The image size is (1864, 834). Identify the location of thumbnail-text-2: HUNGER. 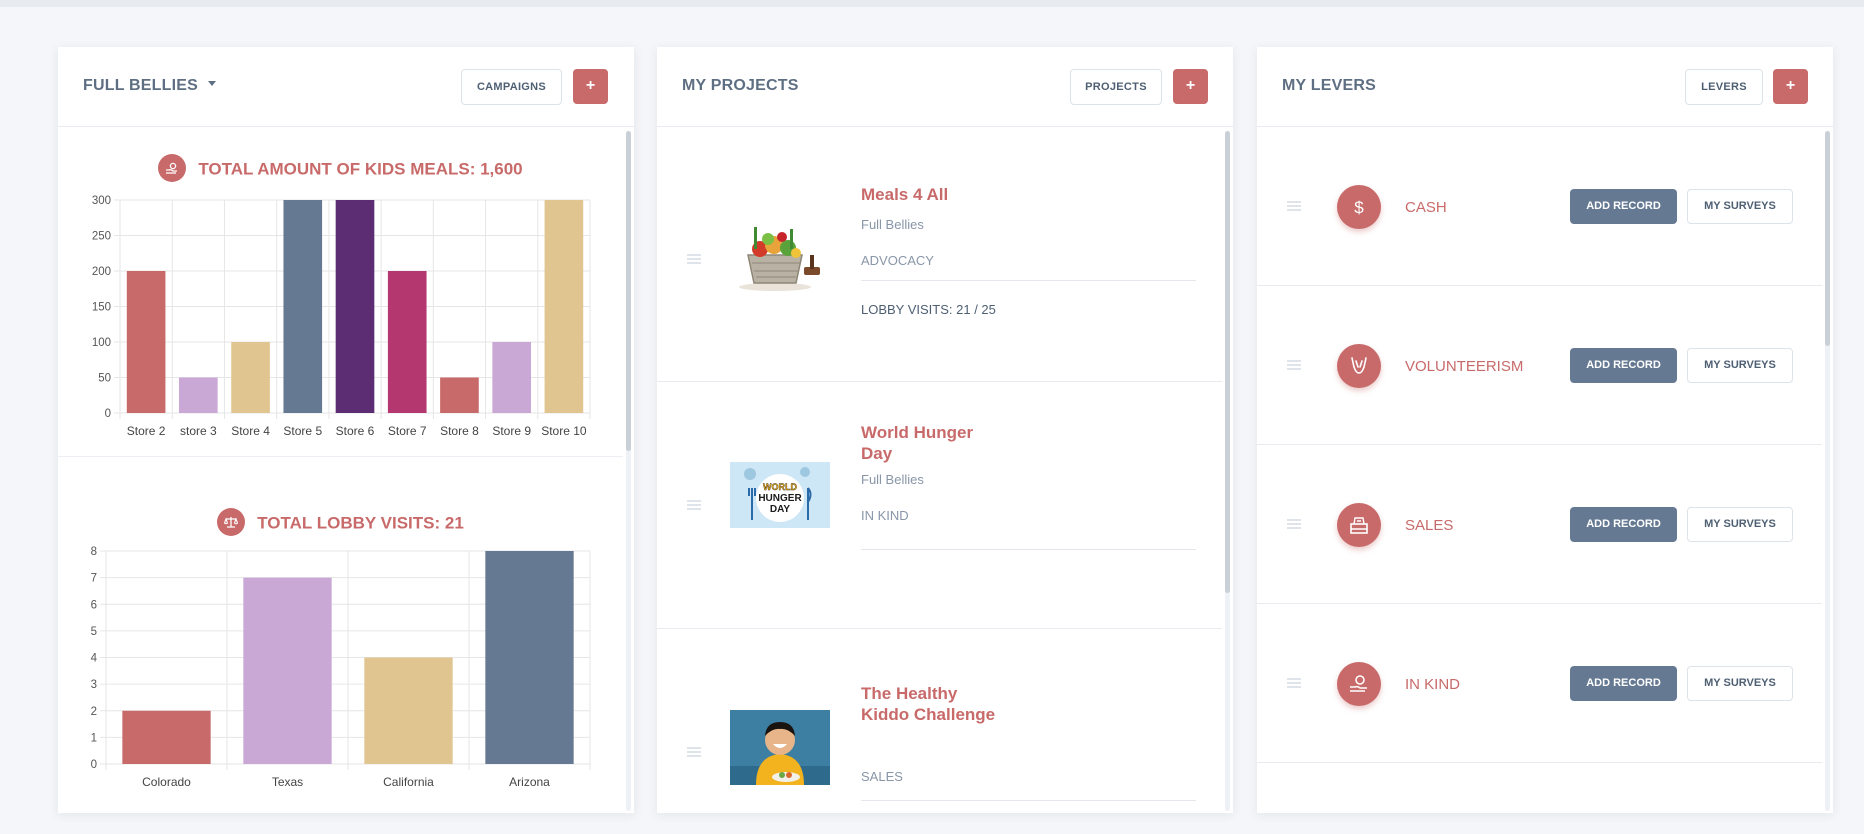
(780, 498).